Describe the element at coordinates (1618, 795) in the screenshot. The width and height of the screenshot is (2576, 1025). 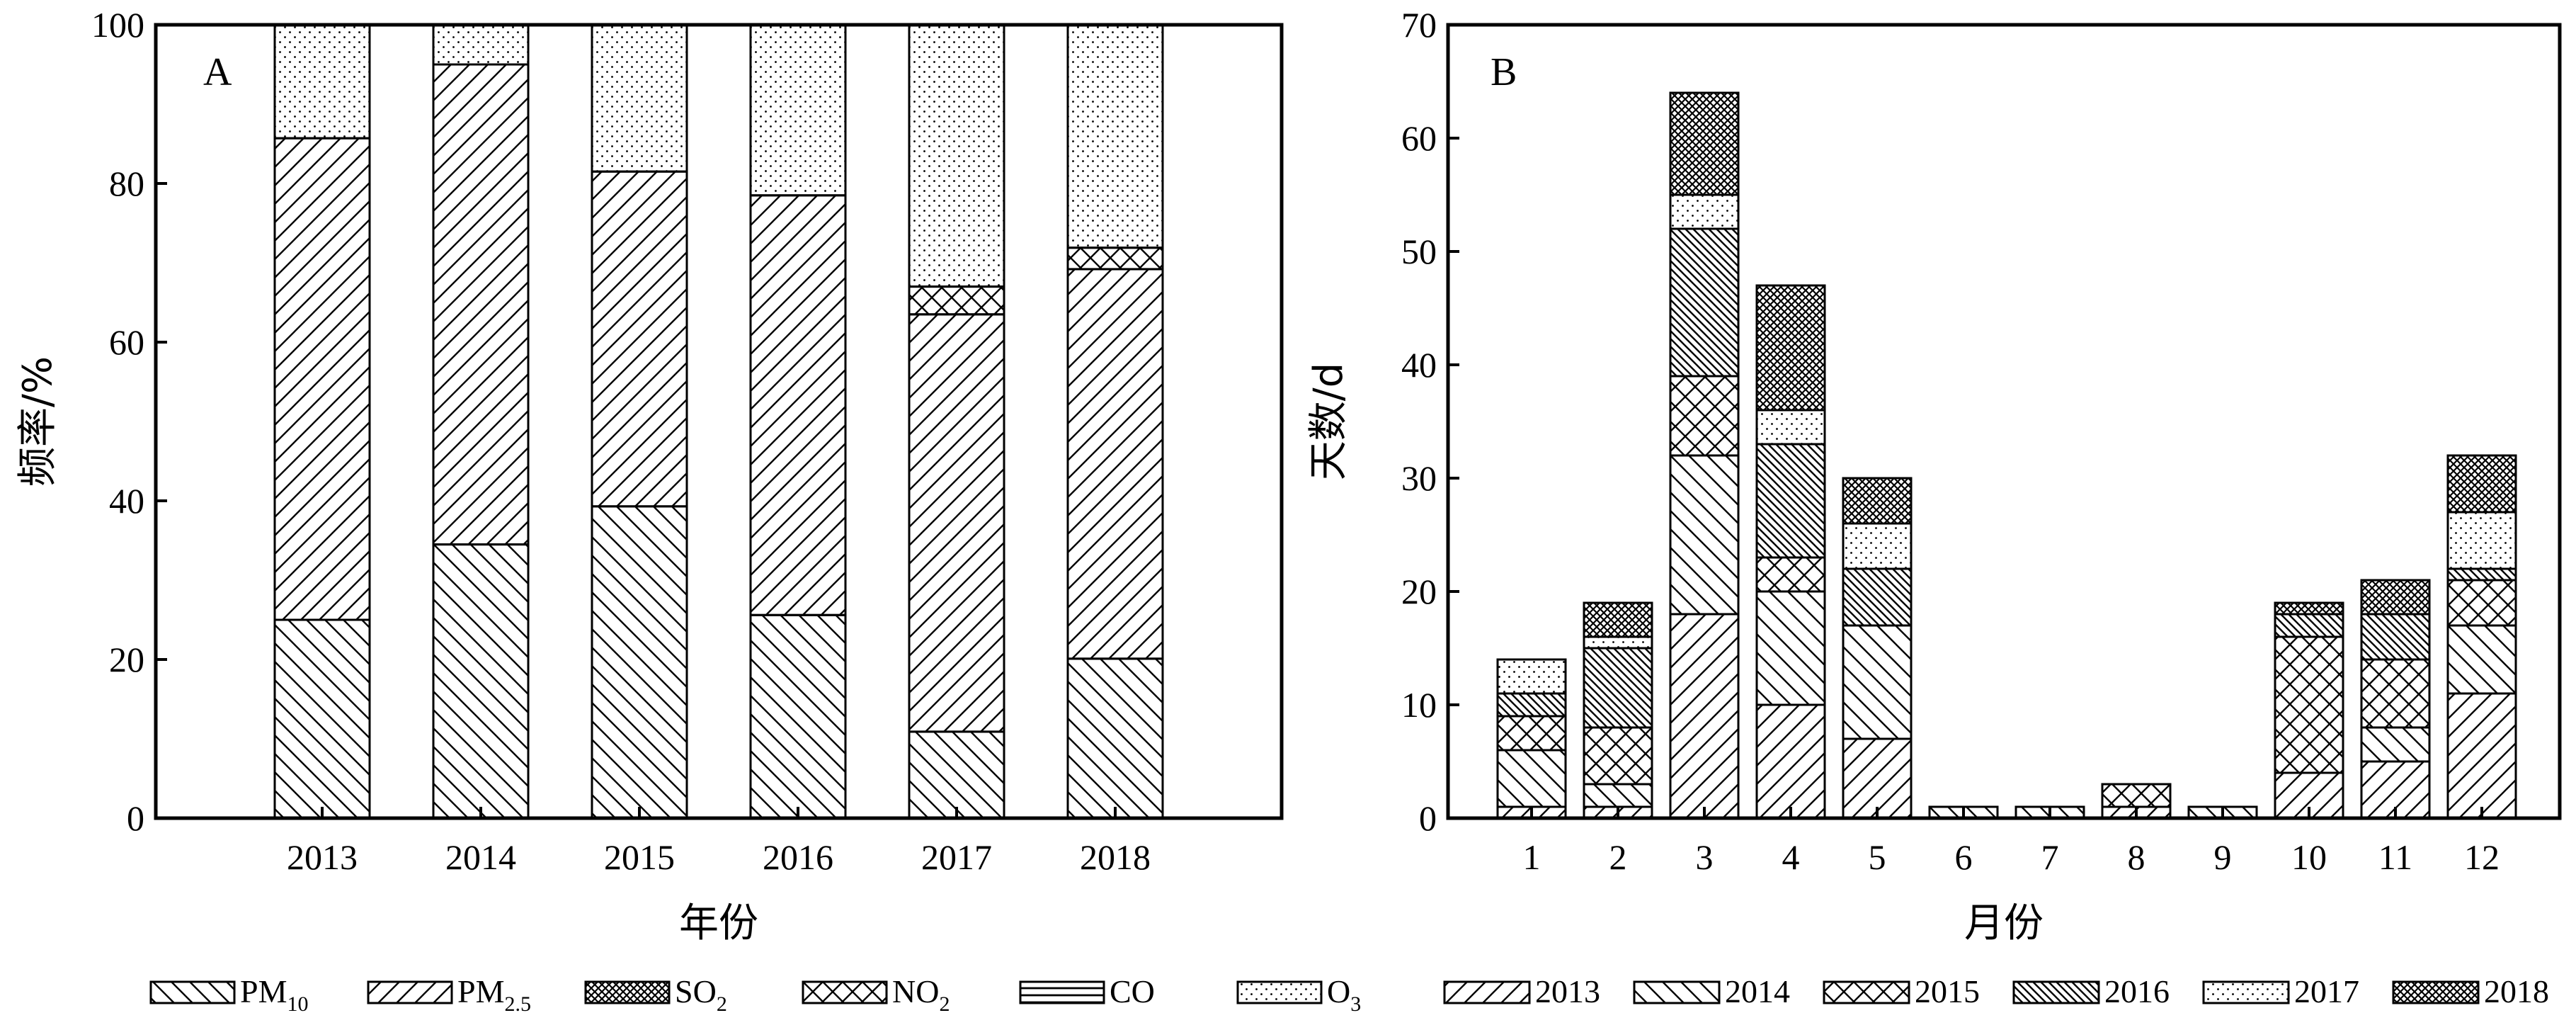
I see `panel-b-bar-2-2014` at that location.